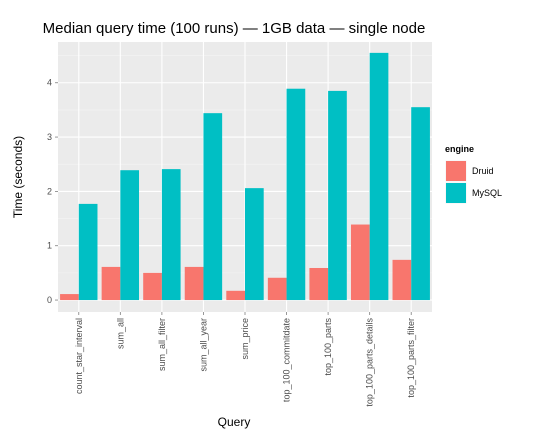  What do you see at coordinates (296, 194) in the screenshot?
I see `bar-mysql-top_100_commitdate` at bounding box center [296, 194].